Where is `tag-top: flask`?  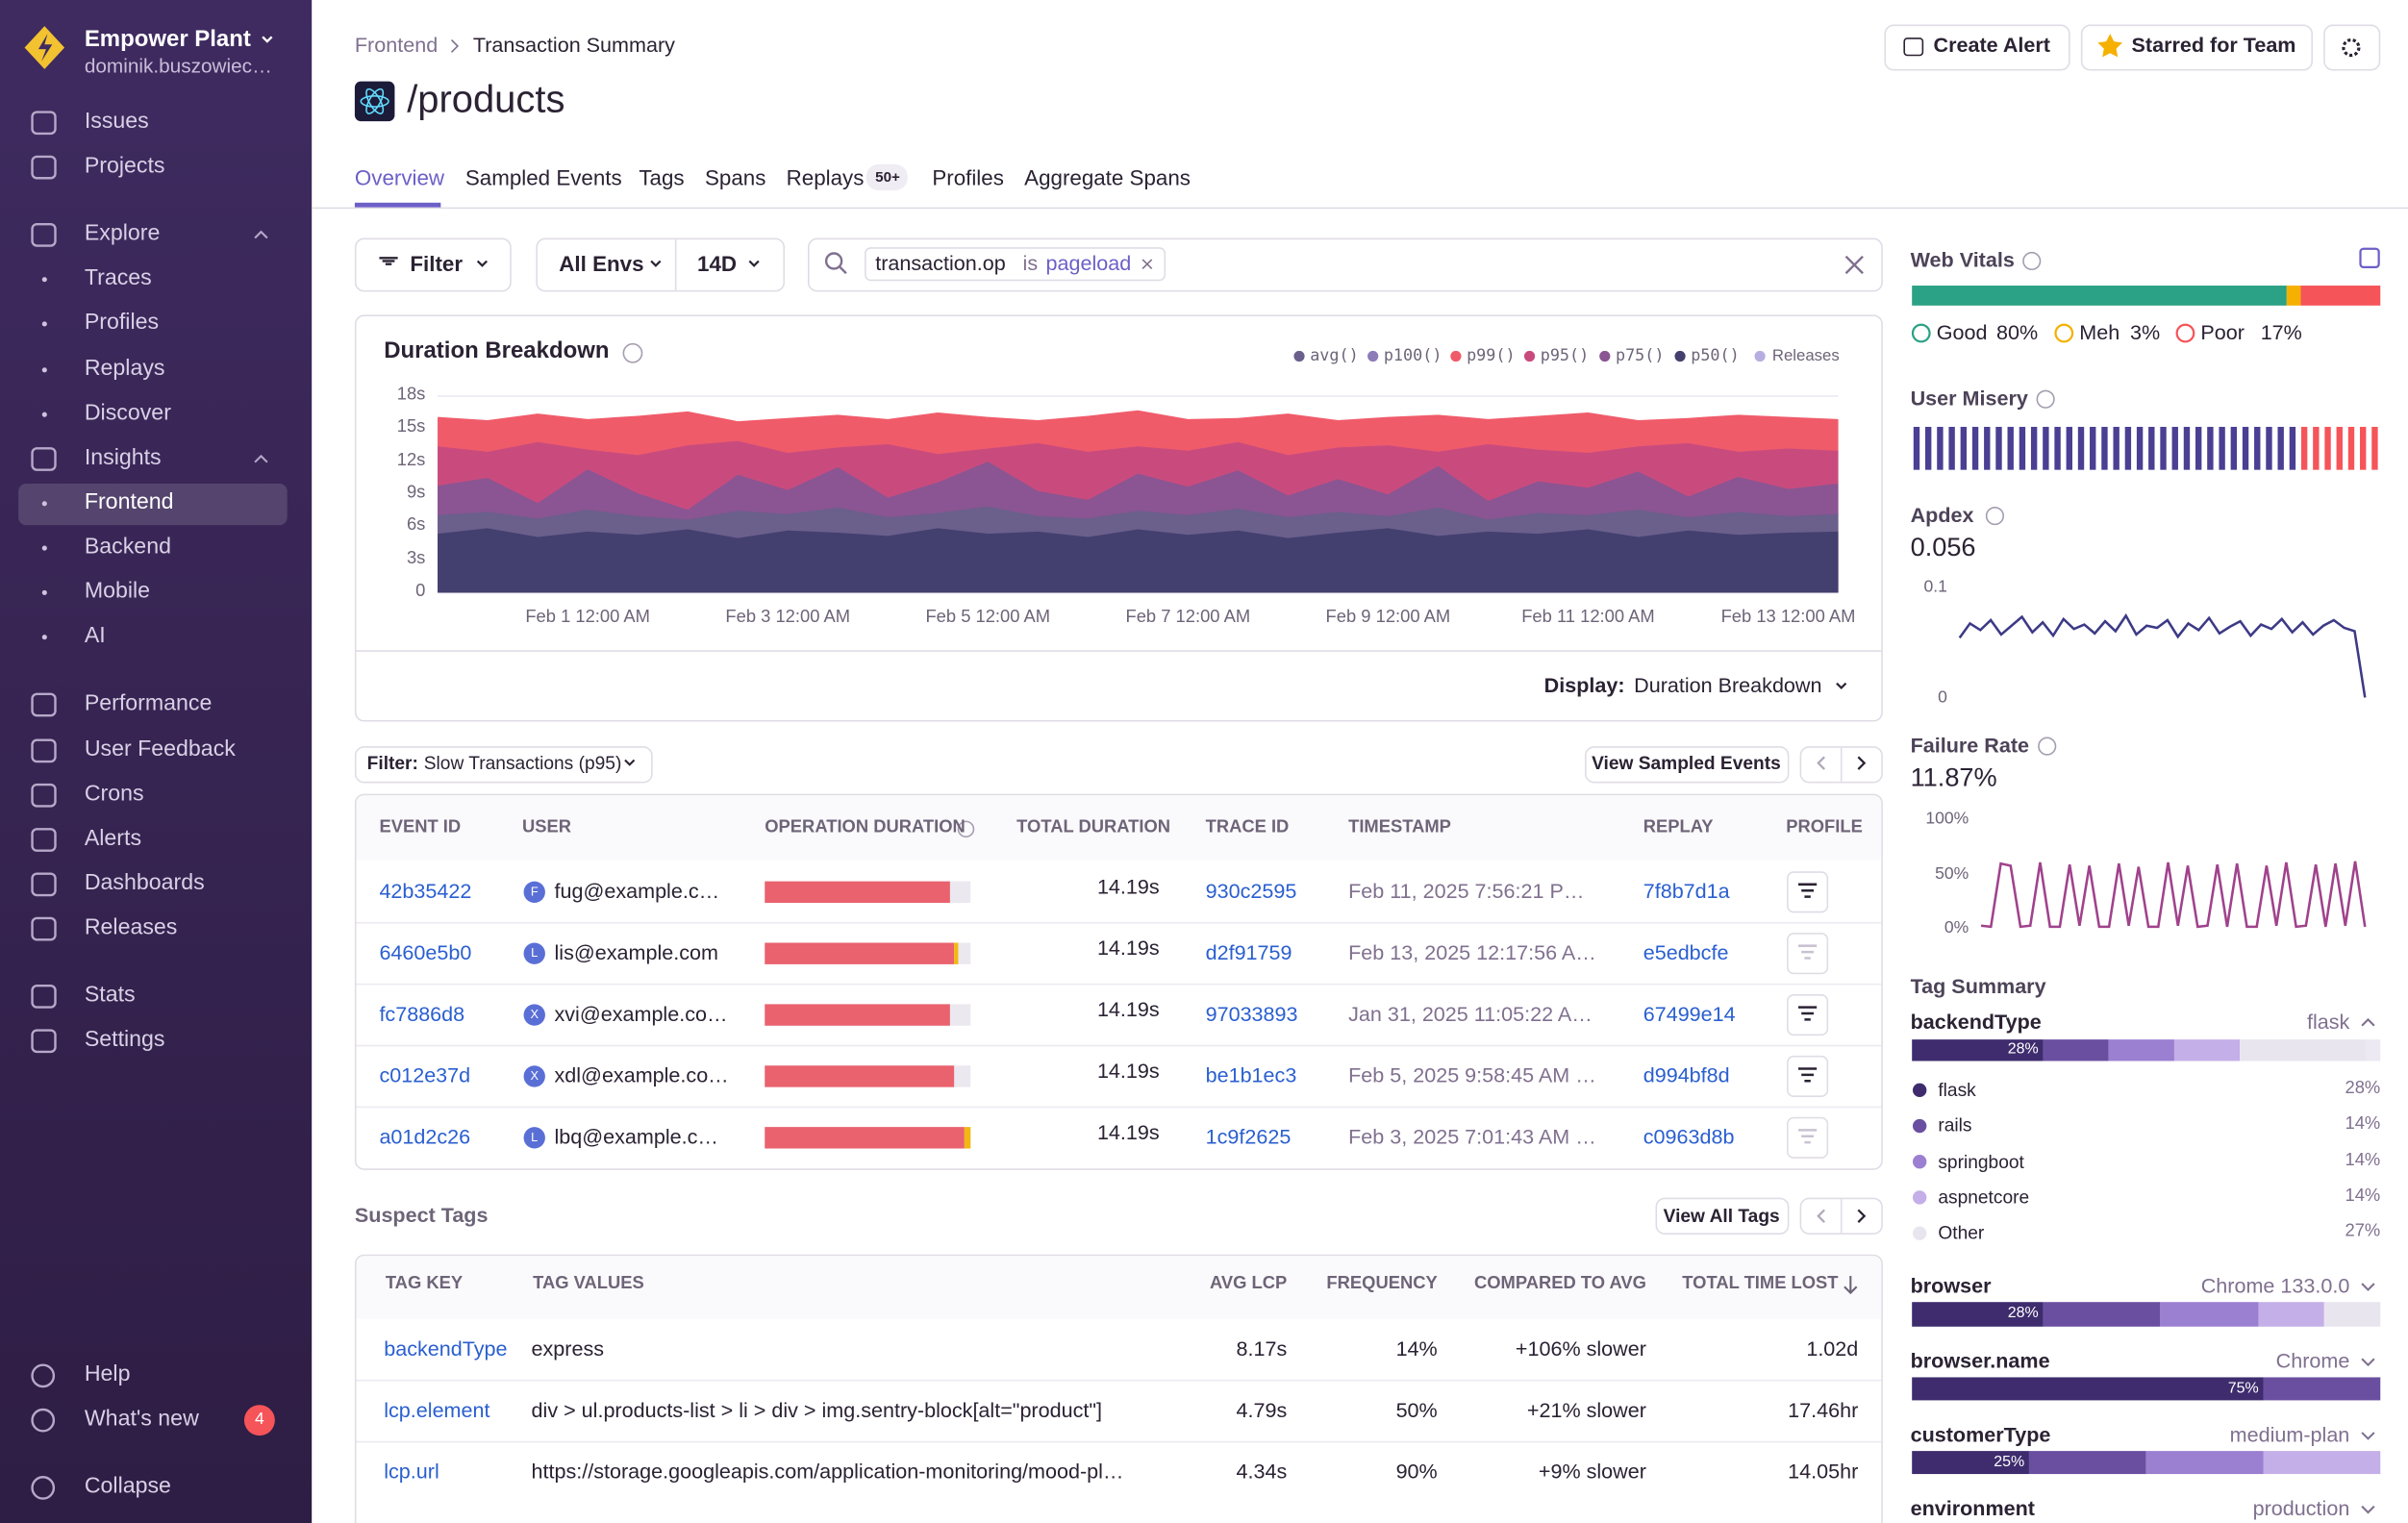
tag-top: flask is located at coordinates (2328, 1023).